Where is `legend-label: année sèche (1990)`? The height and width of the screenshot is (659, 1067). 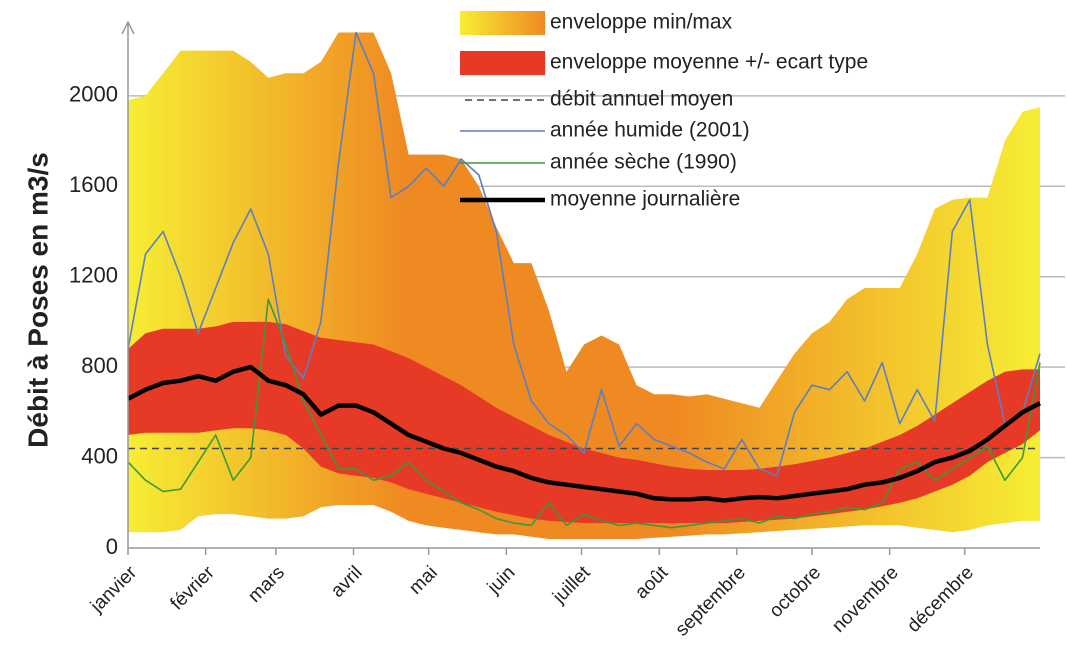 legend-label: année sèche (1990) is located at coordinates (643, 162).